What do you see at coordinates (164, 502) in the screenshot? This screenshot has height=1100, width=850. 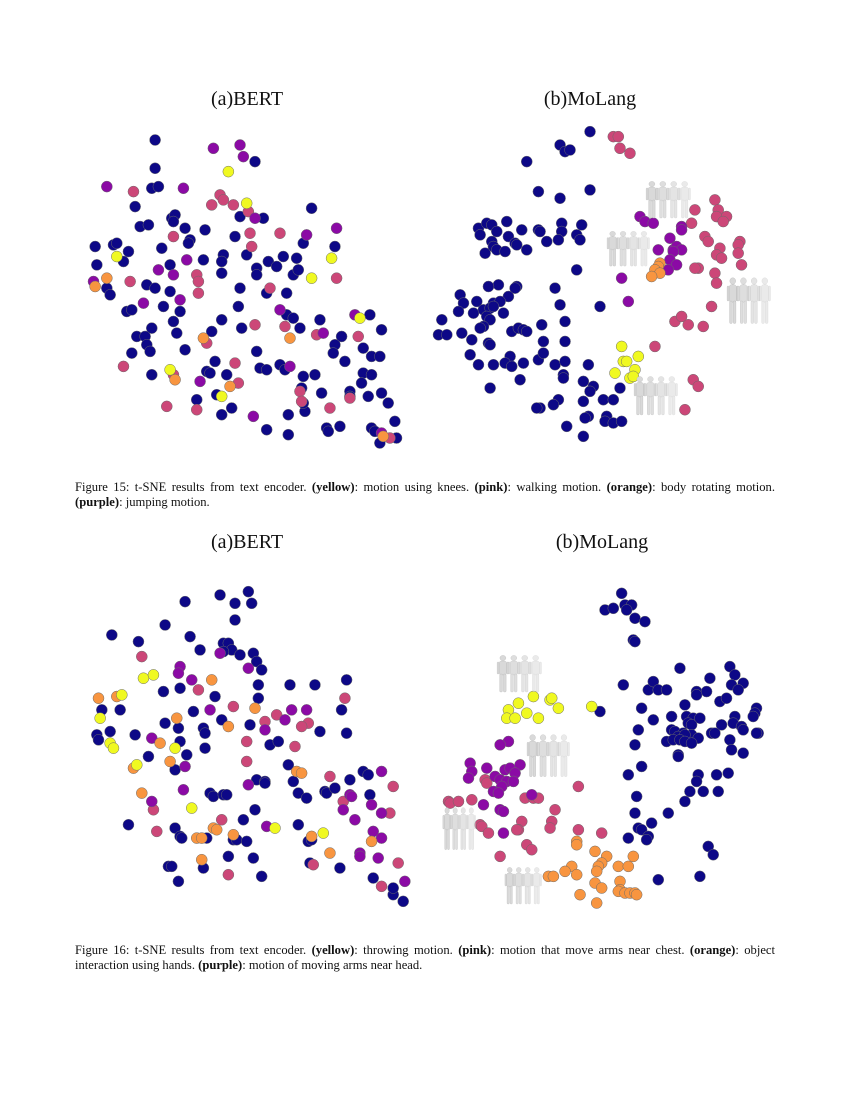 I see `caption-text: : jumping motion.` at bounding box center [164, 502].